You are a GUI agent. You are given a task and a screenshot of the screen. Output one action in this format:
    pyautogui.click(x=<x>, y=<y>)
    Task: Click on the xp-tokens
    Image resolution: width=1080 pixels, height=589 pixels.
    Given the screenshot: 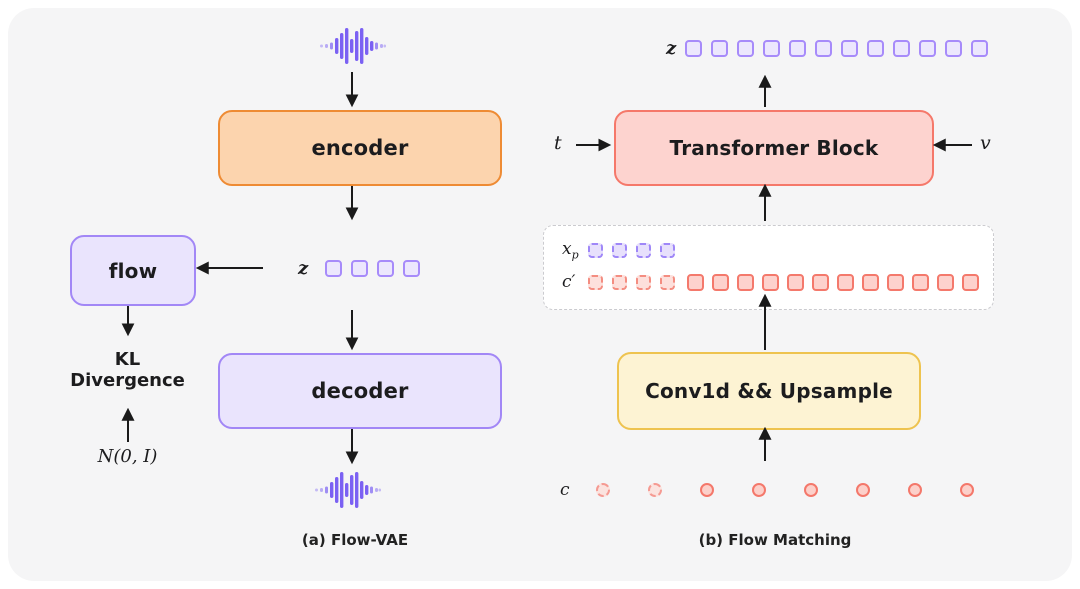 What is the action you would take?
    pyautogui.click(x=631, y=250)
    